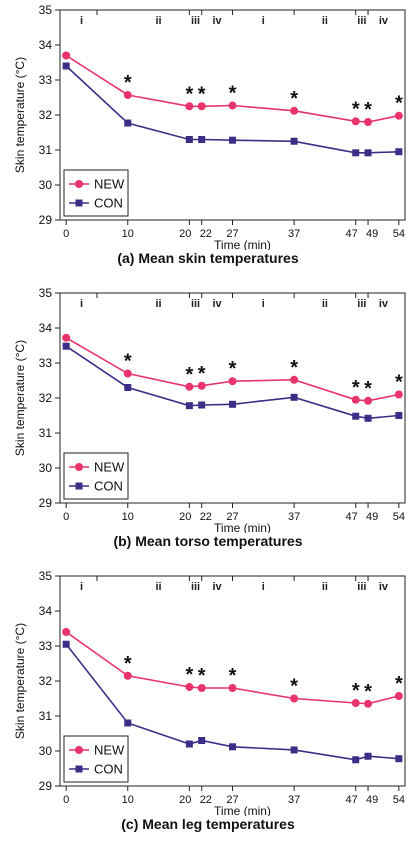  What do you see at coordinates (208, 541) in the screenshot?
I see `caption-b: (b) Mean torso temperatures` at bounding box center [208, 541].